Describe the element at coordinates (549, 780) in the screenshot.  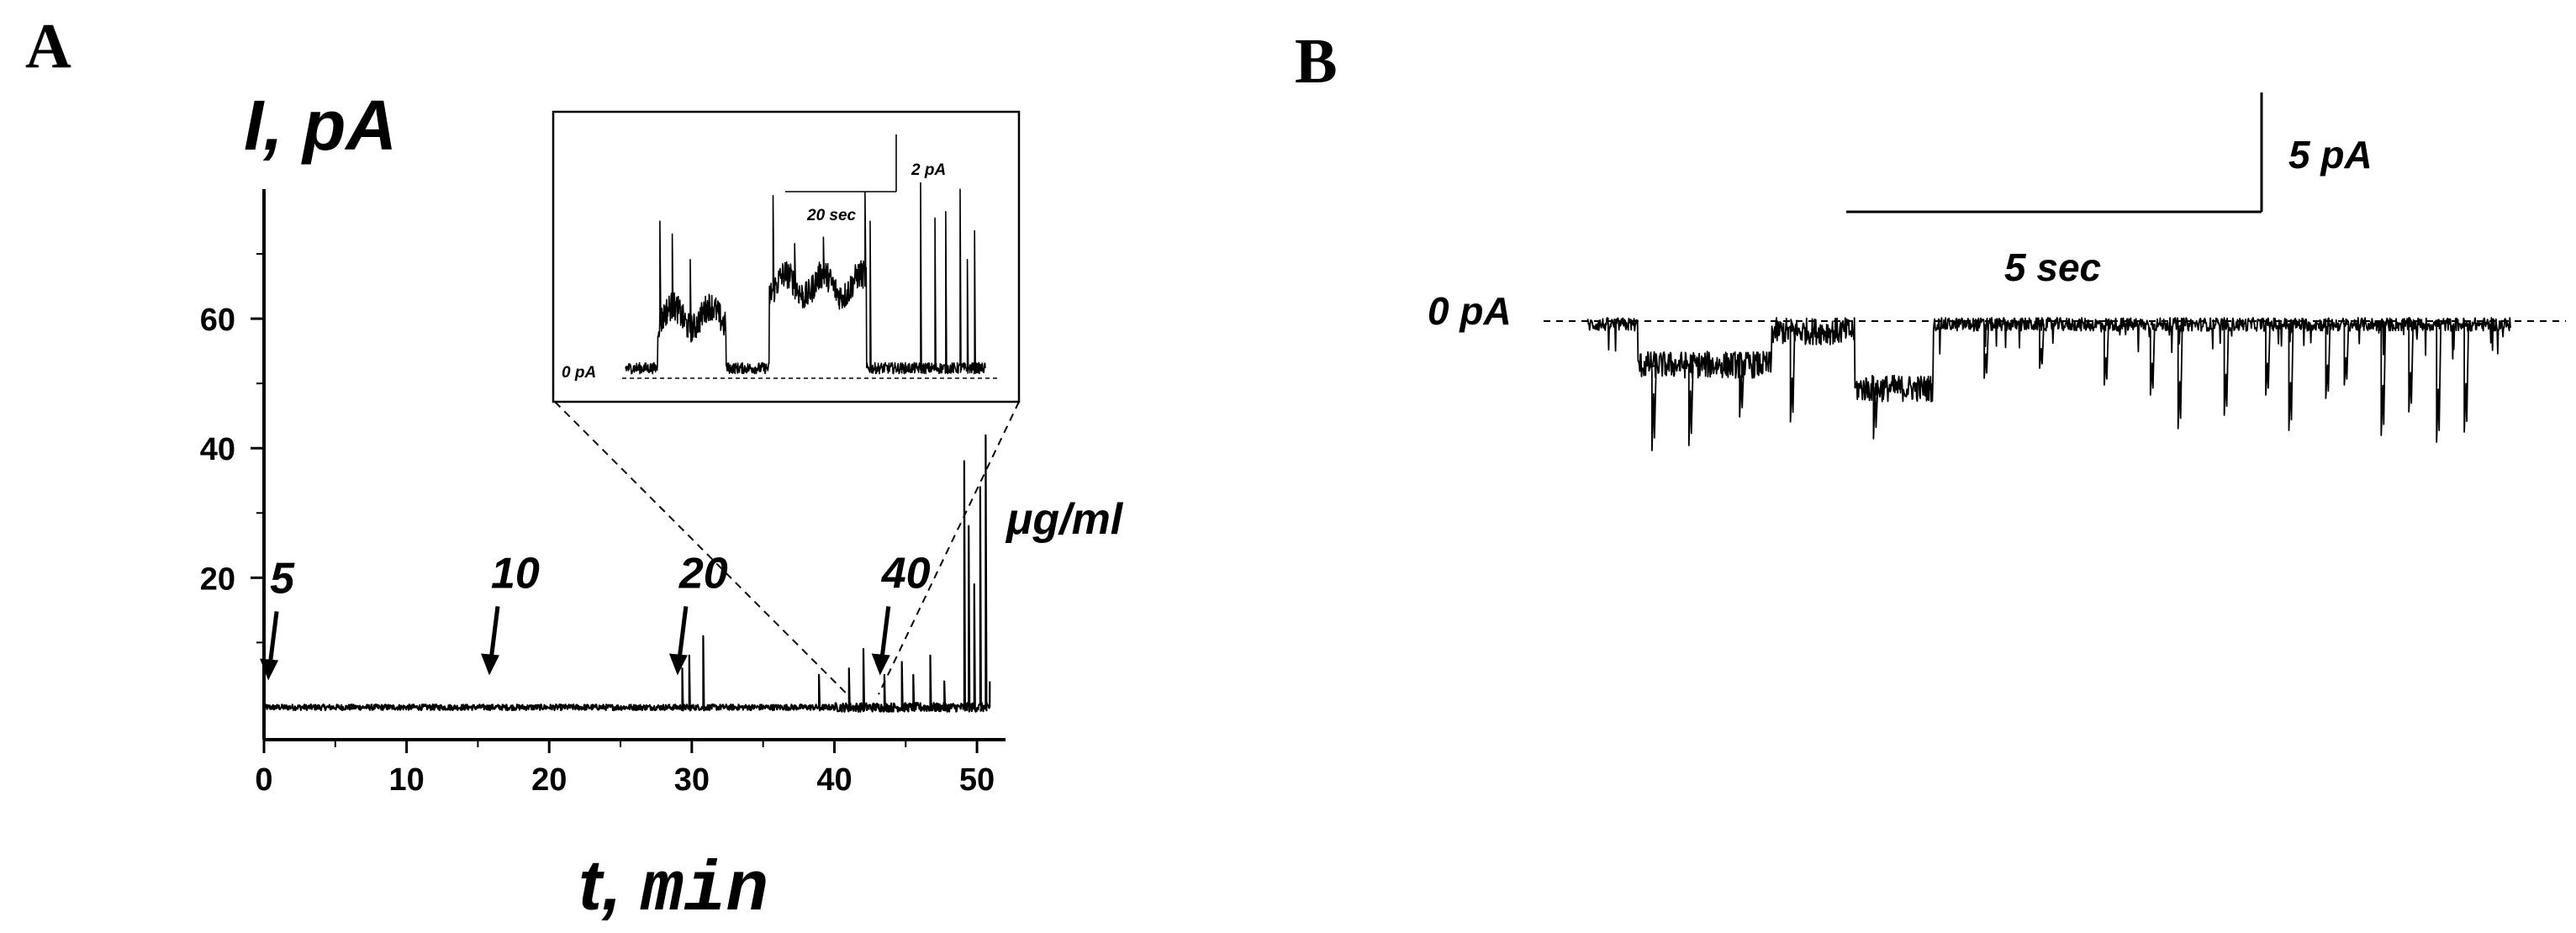
I see `panel-a-x-tick-label: 20` at that location.